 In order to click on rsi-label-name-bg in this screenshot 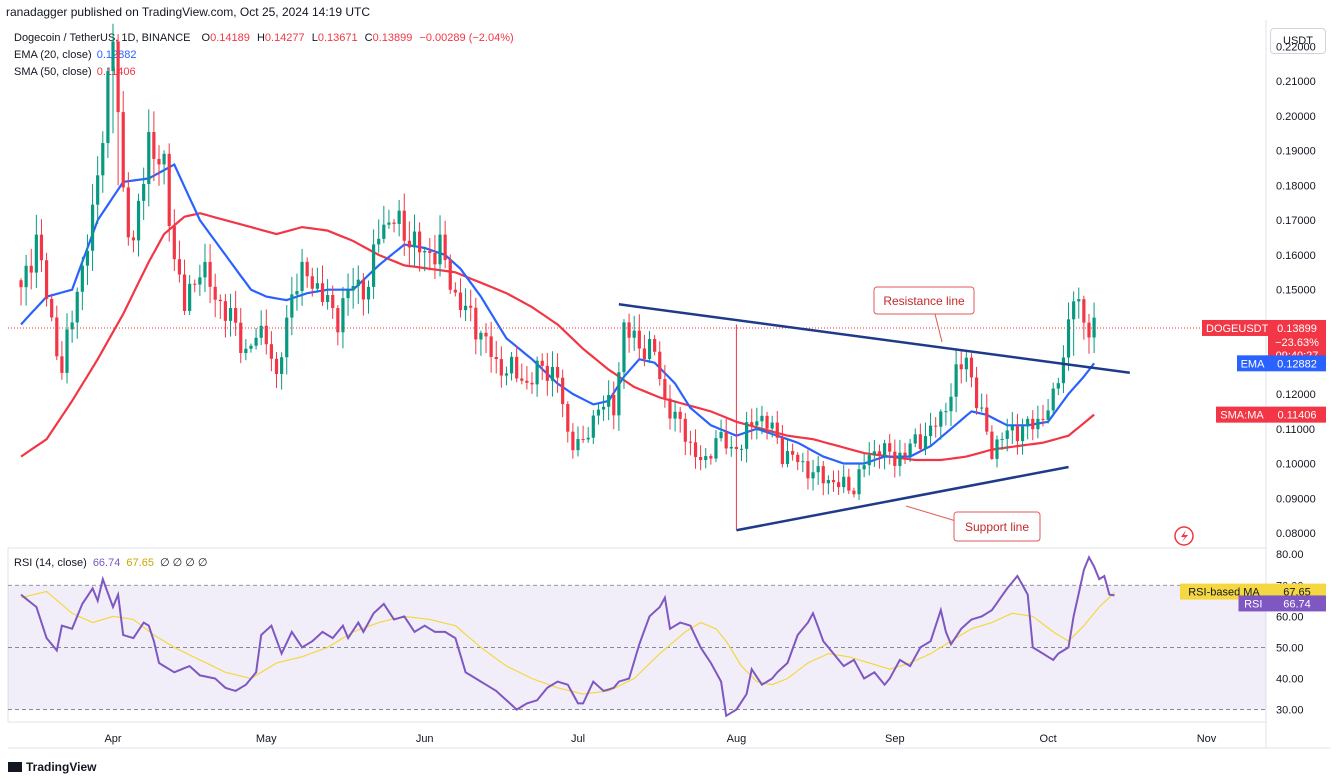, I will do `click(1253, 603)`.